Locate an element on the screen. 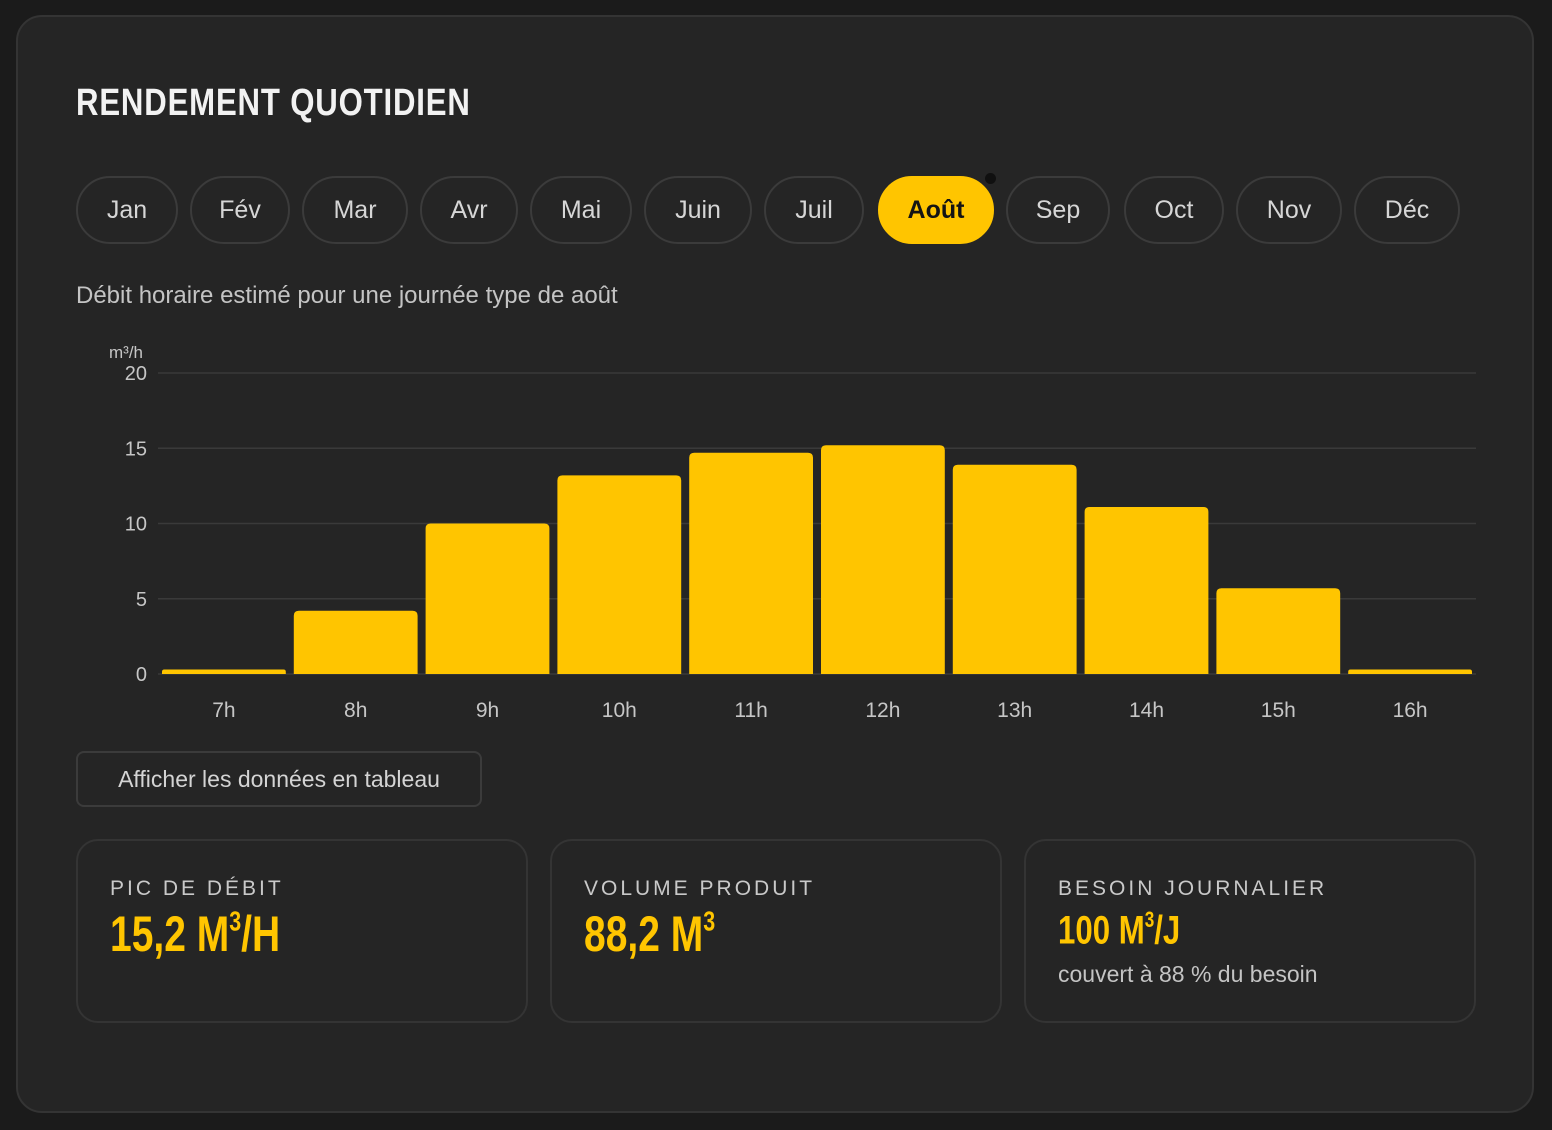  month-tab-sep: Sep is located at coordinates (1058, 210).